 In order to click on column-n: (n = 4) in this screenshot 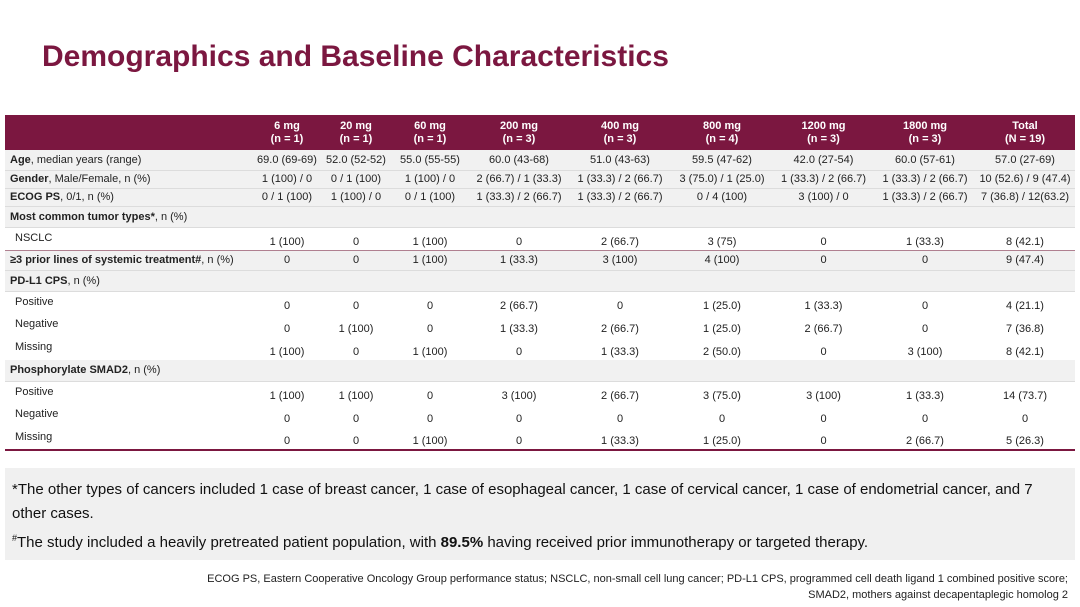, I will do `click(722, 138)`.